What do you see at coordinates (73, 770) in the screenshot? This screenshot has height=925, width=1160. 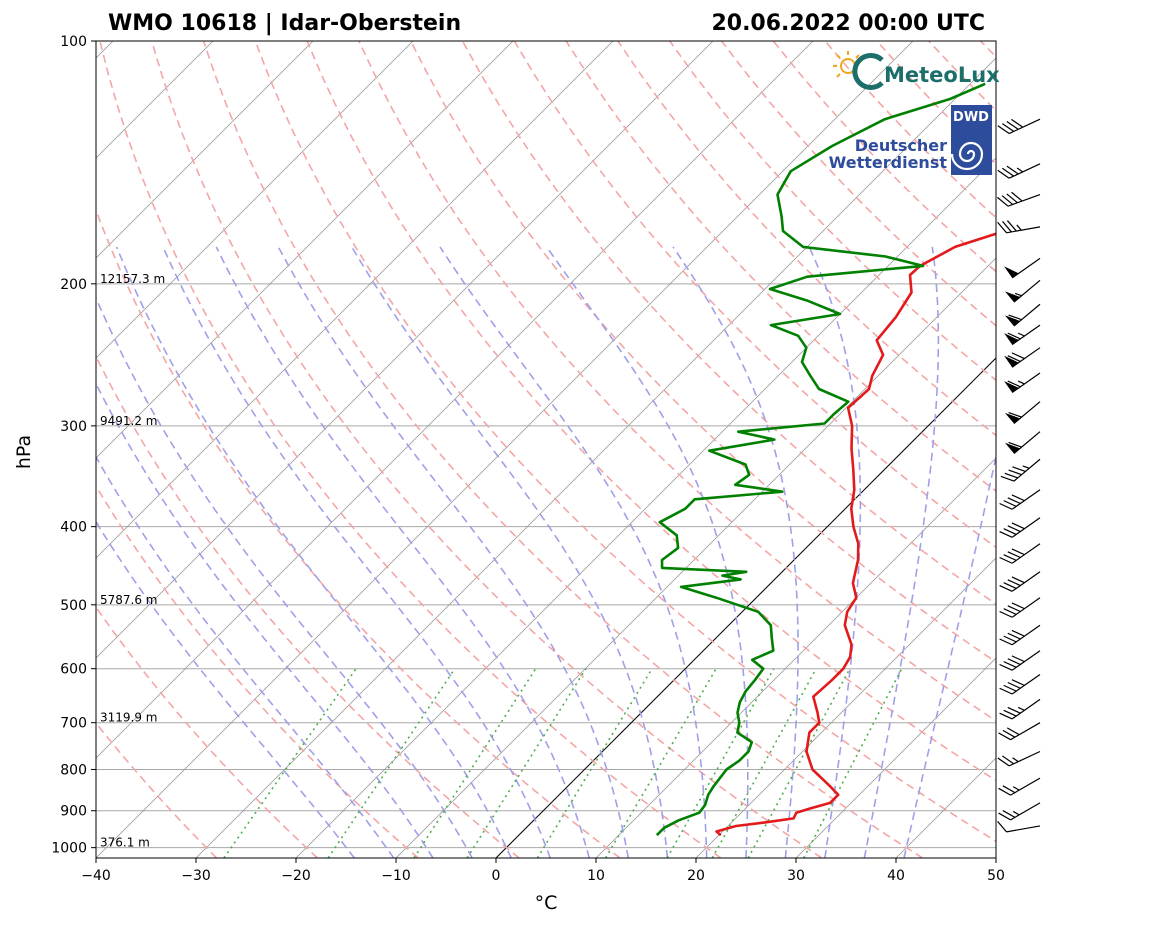 I see `y-tick-label: 800` at bounding box center [73, 770].